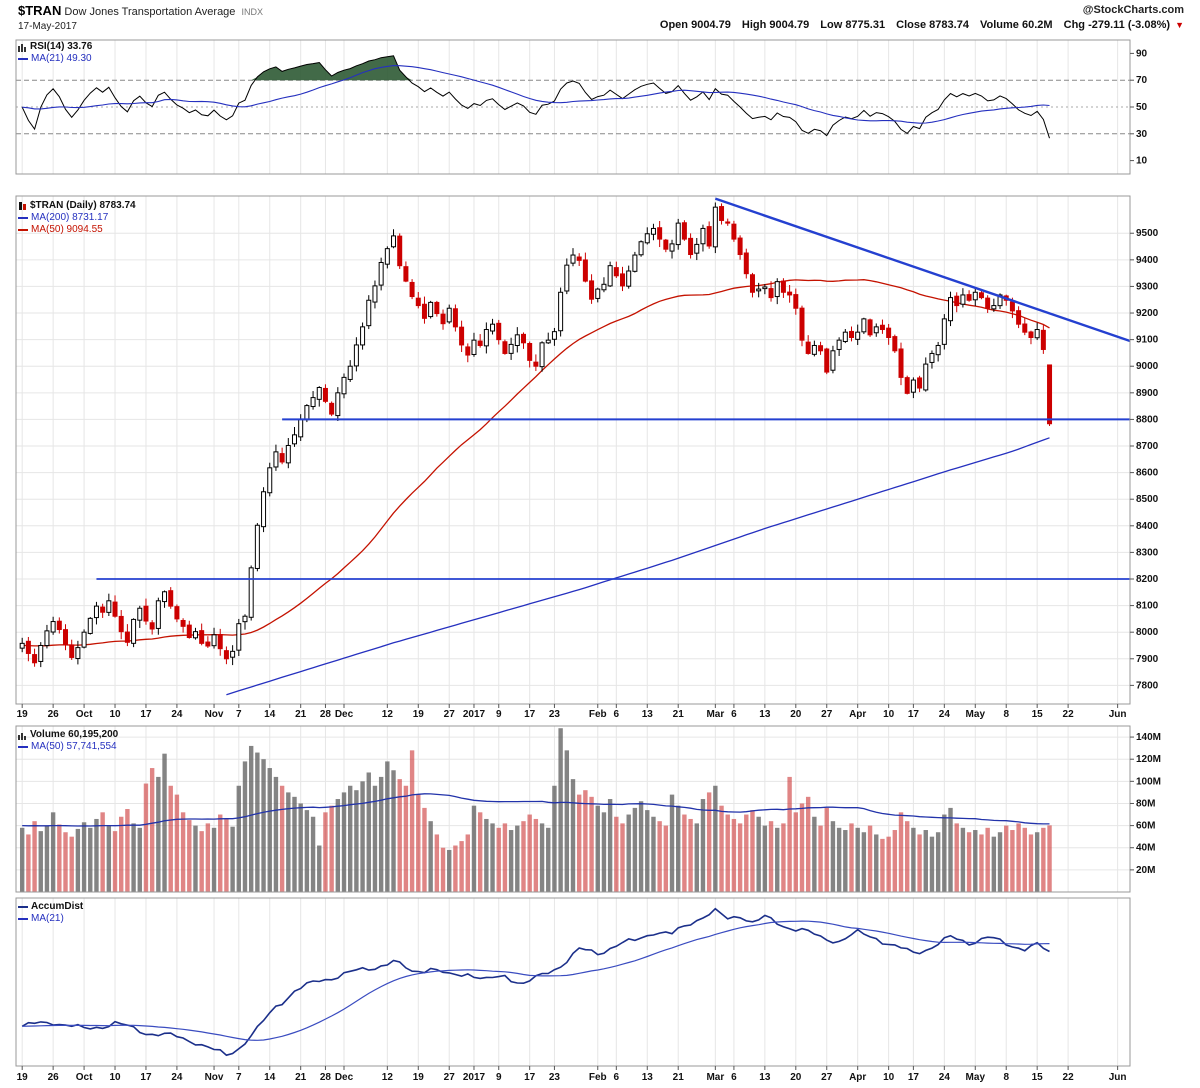  What do you see at coordinates (1148, 737) in the screenshot?
I see `svg-text: 140M` at bounding box center [1148, 737].